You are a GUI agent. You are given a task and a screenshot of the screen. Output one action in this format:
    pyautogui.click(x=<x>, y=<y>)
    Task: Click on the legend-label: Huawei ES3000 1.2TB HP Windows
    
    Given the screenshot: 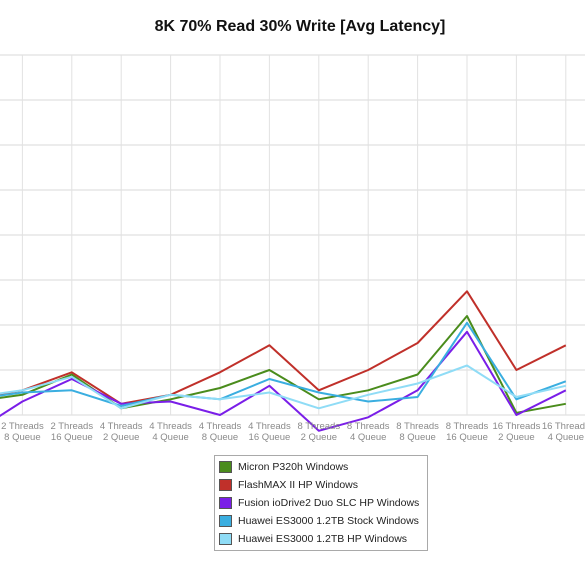 What is the action you would take?
    pyautogui.click(x=323, y=539)
    